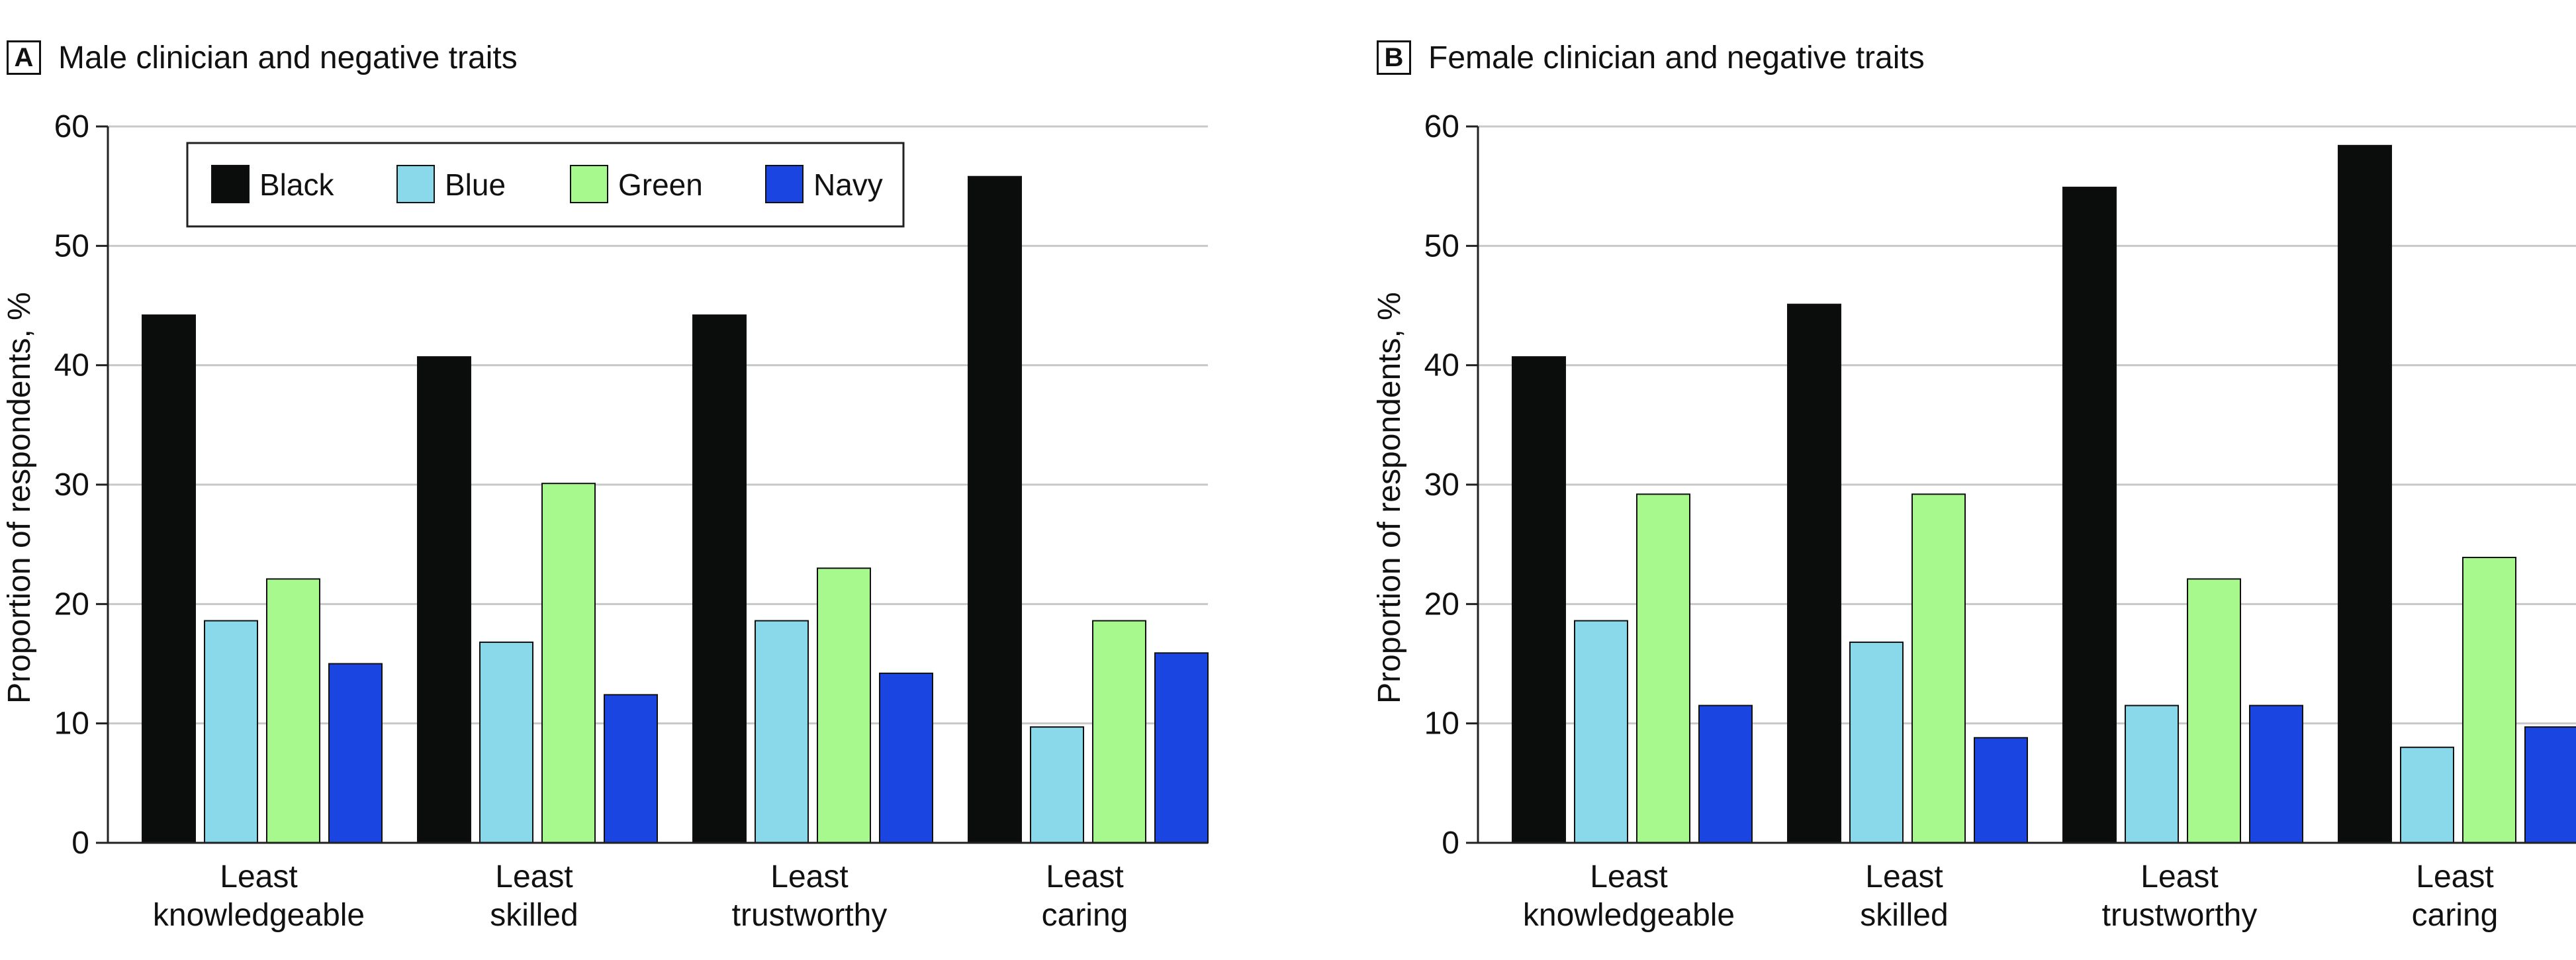 This screenshot has width=2576, height=960. Describe the element at coordinates (288, 58) in the screenshot. I see `panel-a-title: Male clinician and negative traits` at that location.